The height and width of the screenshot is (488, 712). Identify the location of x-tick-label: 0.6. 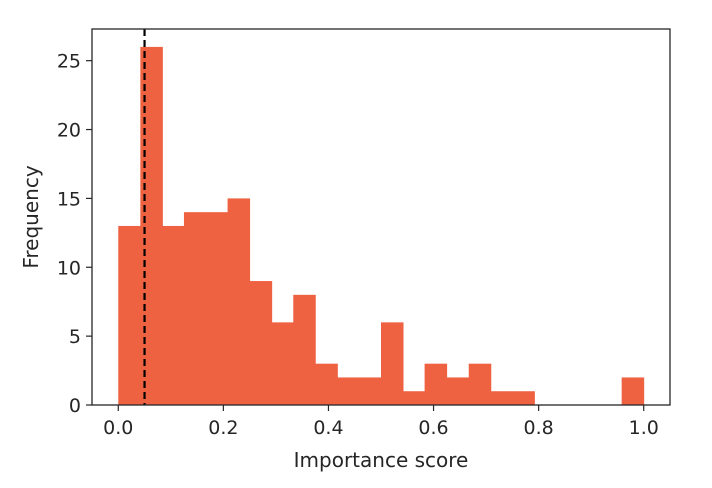
(433, 428).